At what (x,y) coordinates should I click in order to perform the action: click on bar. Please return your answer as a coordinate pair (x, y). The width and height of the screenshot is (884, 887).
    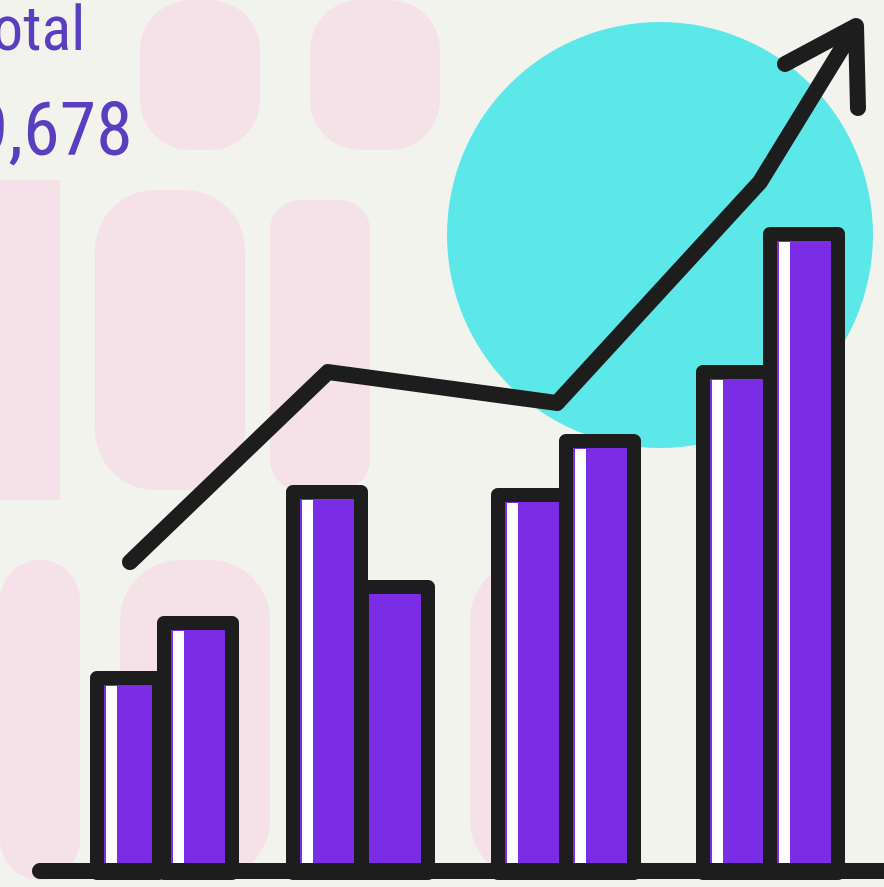
    Looking at the image, I should click on (395, 730).